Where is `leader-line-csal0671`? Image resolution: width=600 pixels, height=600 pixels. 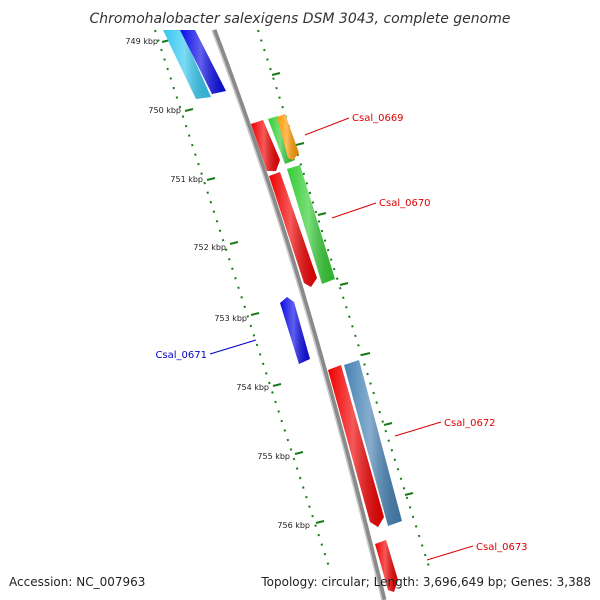 leader-line-csal0671 is located at coordinates (233, 347).